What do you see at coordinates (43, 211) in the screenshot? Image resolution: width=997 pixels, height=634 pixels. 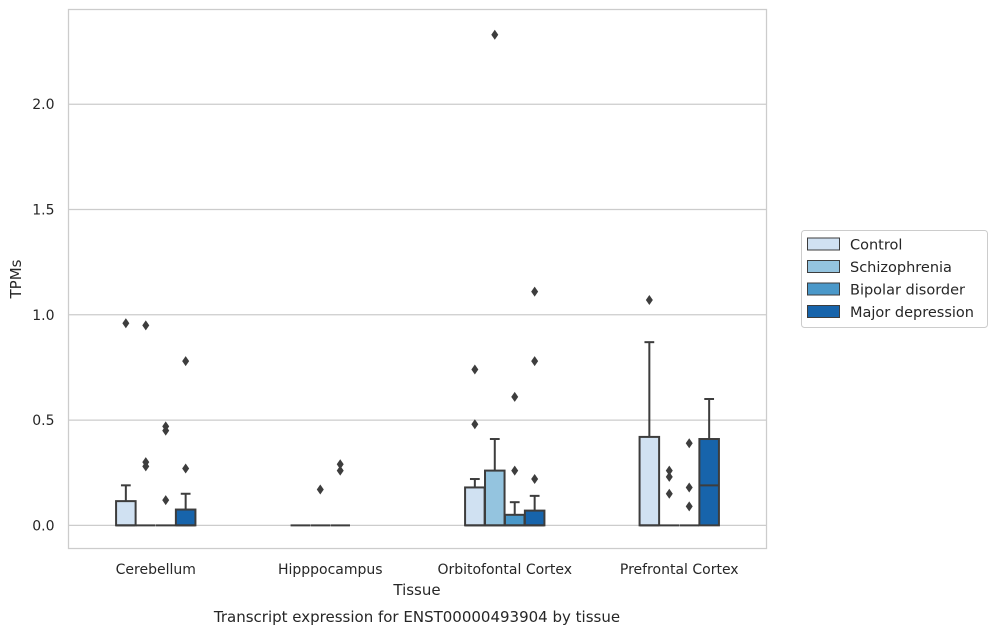 I see `y-tick-label: 1.5` at bounding box center [43, 211].